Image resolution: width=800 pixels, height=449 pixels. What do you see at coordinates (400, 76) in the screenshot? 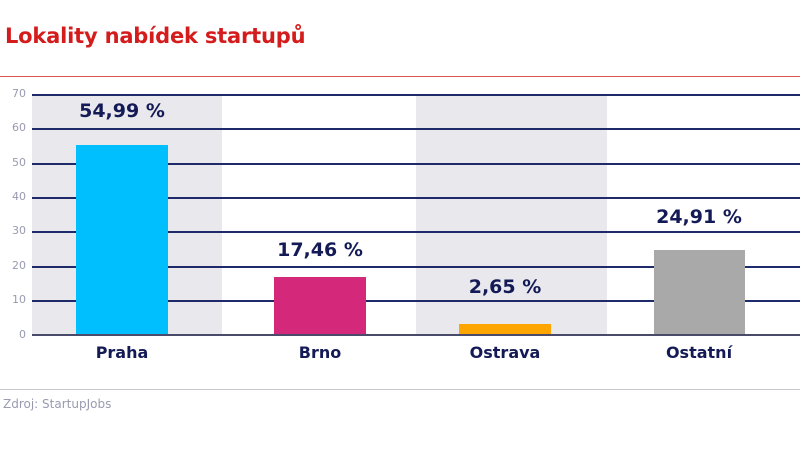
I see `title-divider` at bounding box center [400, 76].